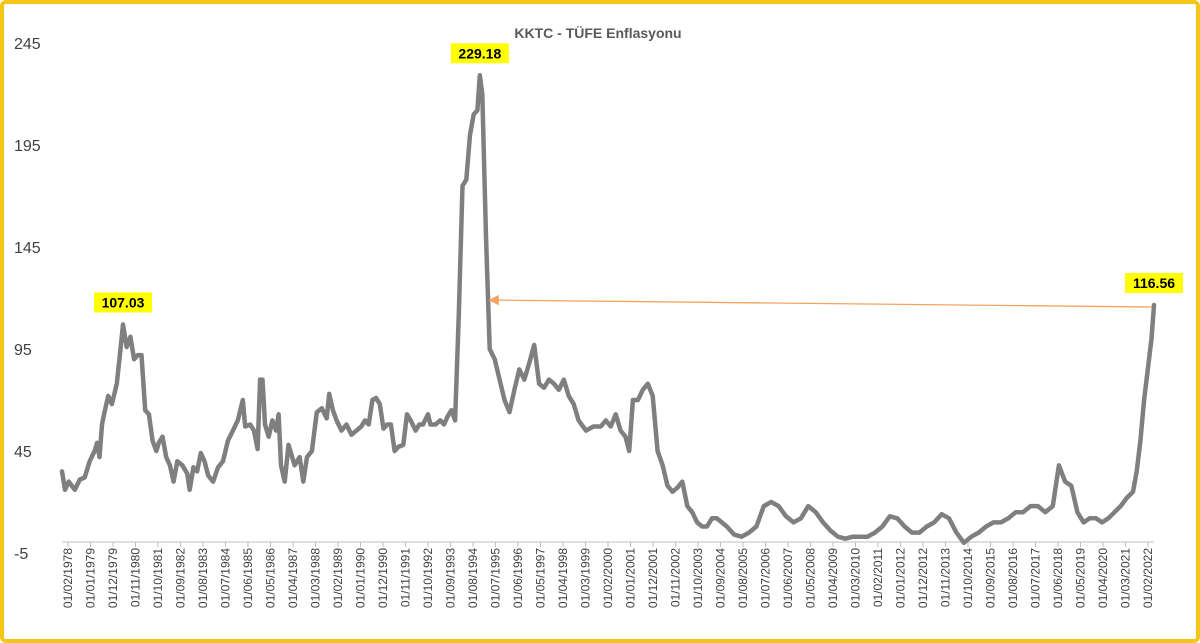 This screenshot has height=643, width=1200. Describe the element at coordinates (676, 577) in the screenshot. I see `x-tick-label: 01/11/2002` at that location.